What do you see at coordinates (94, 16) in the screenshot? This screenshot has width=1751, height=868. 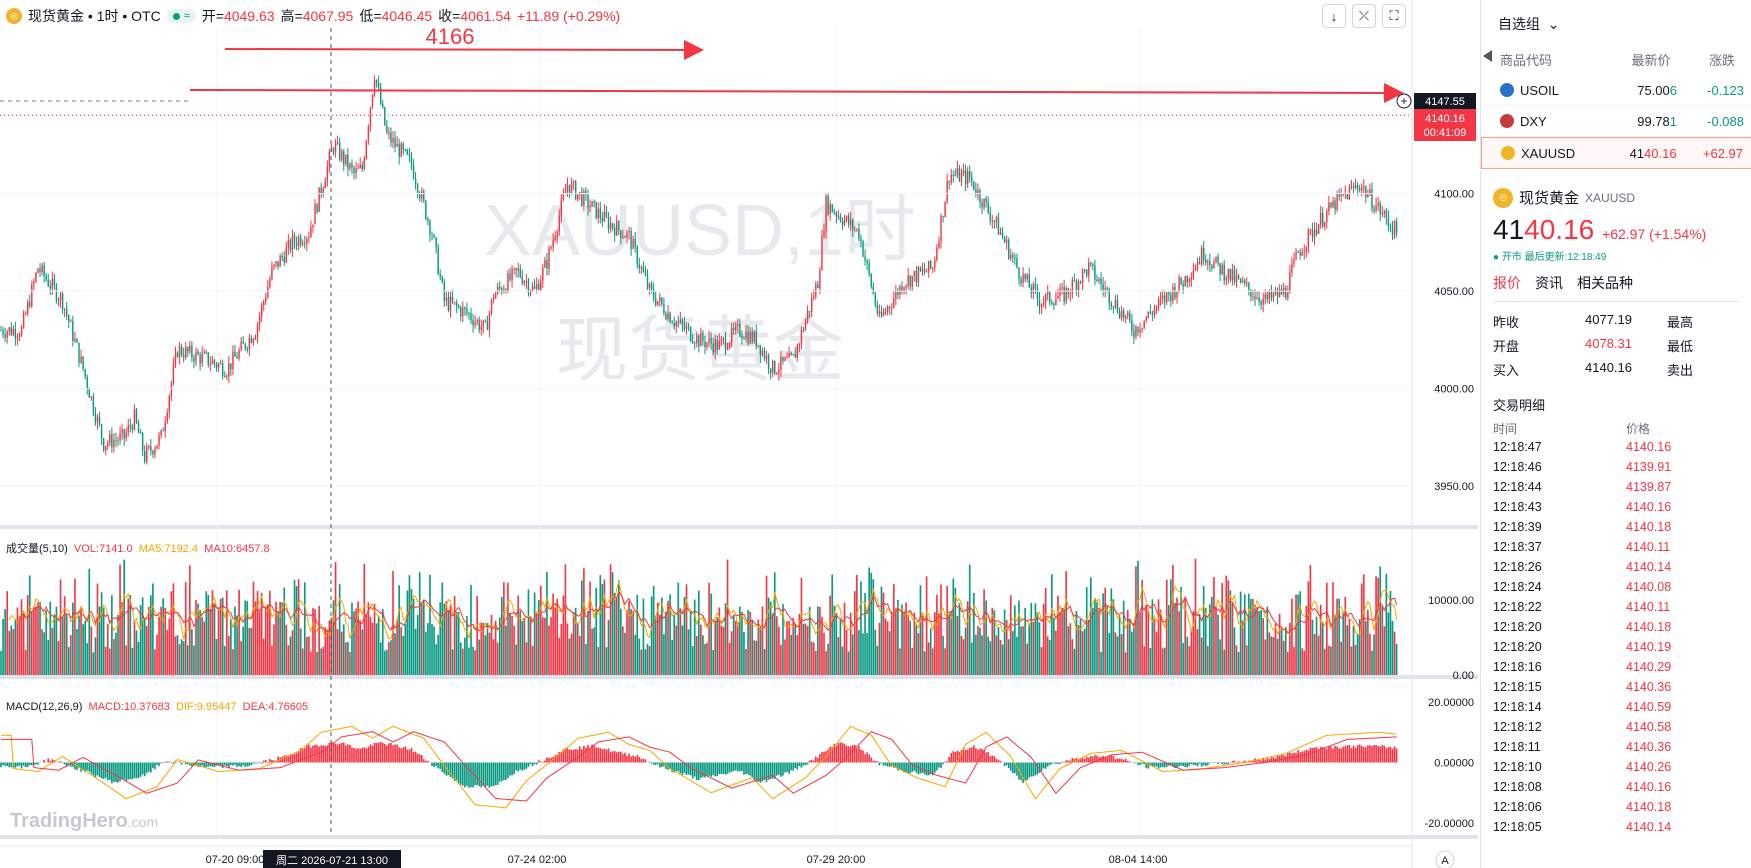 I see `symbol-title: 现货黄金 • 1时 • OTC` at bounding box center [94, 16].